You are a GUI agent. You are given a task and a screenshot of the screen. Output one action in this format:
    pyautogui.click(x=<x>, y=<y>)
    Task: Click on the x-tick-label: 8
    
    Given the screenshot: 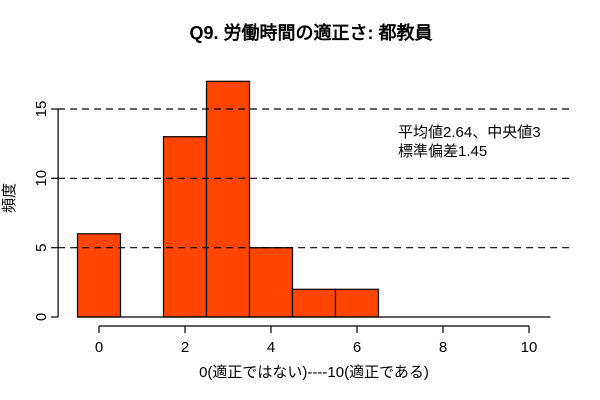 What is the action you would take?
    pyautogui.click(x=443, y=347)
    